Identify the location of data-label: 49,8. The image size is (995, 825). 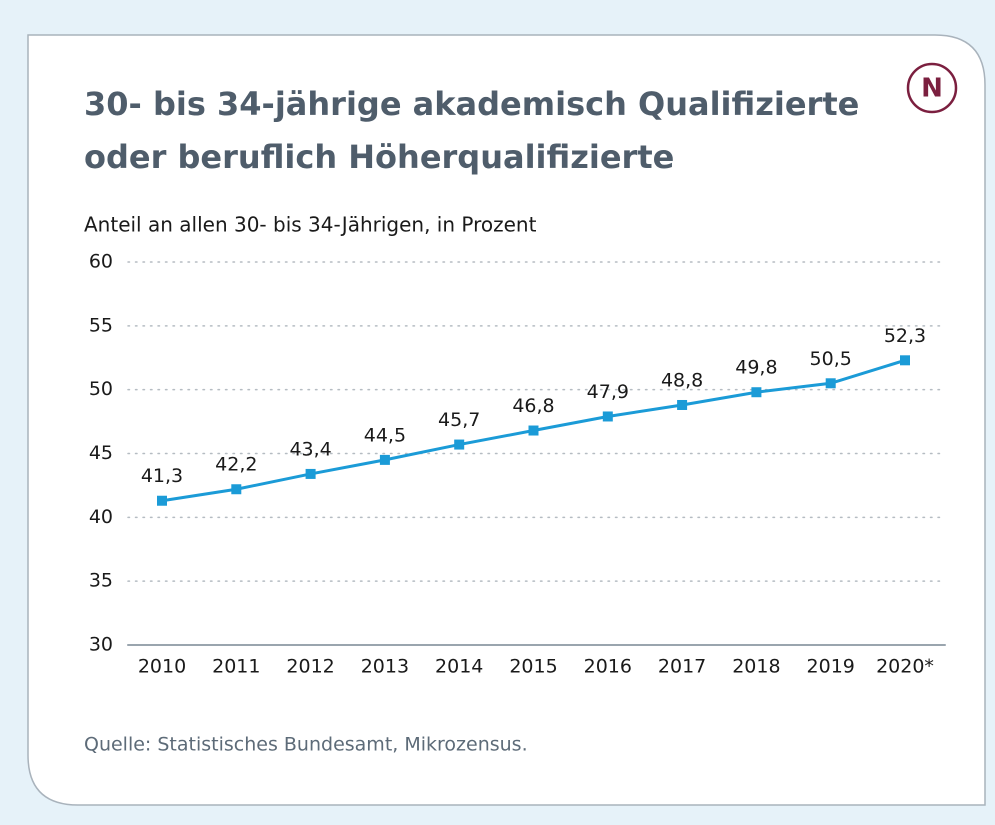
(756, 368).